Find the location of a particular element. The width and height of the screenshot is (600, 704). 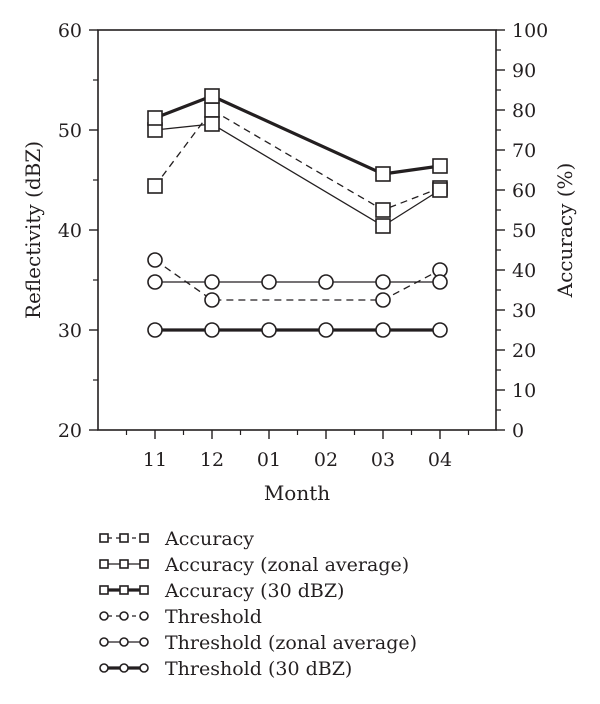

left-axis-tick-label: 30 is located at coordinates (70, 331).